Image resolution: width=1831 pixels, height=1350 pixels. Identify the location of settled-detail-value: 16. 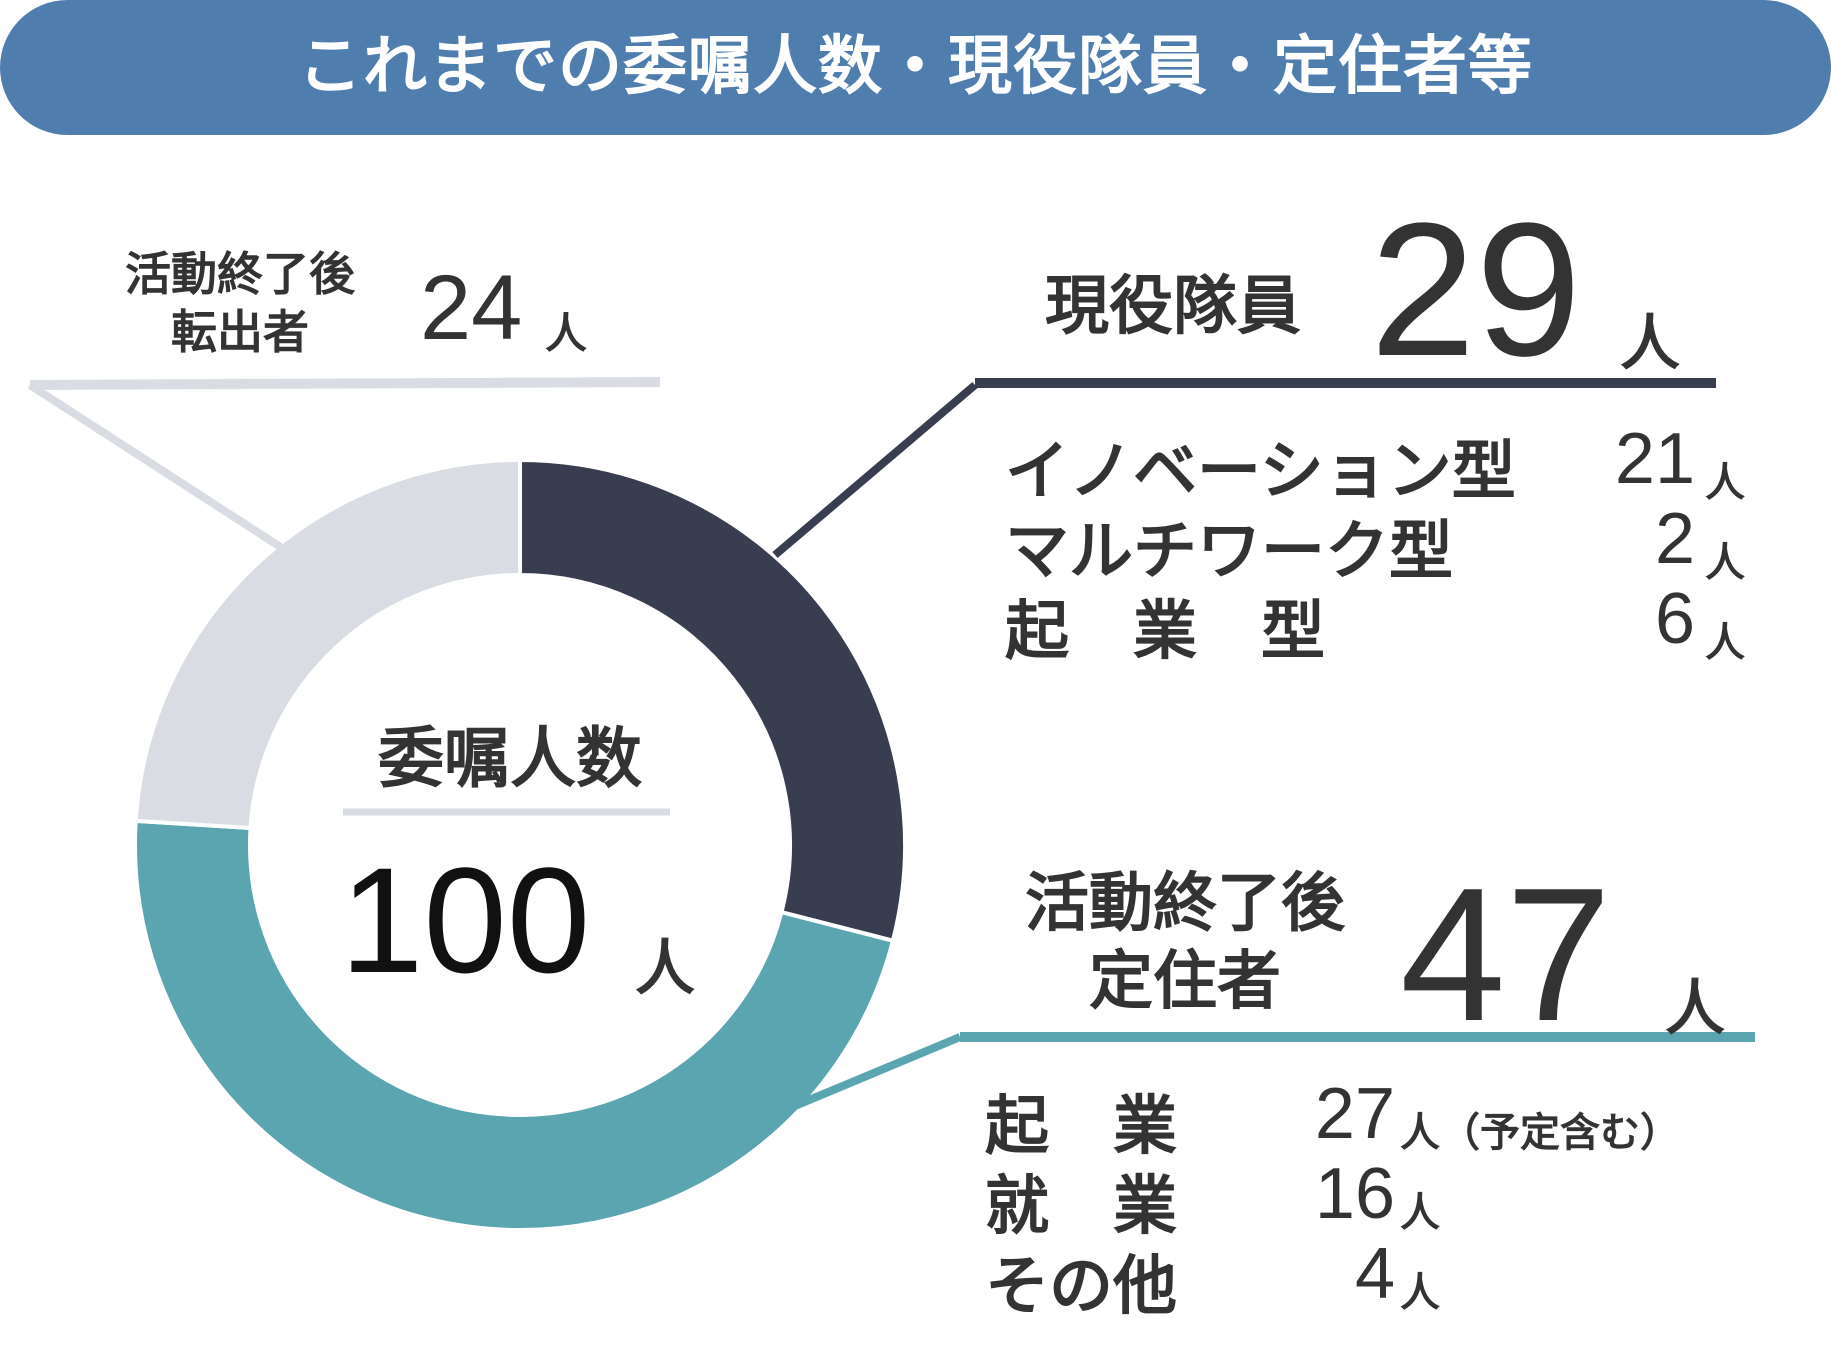
(1354, 1194).